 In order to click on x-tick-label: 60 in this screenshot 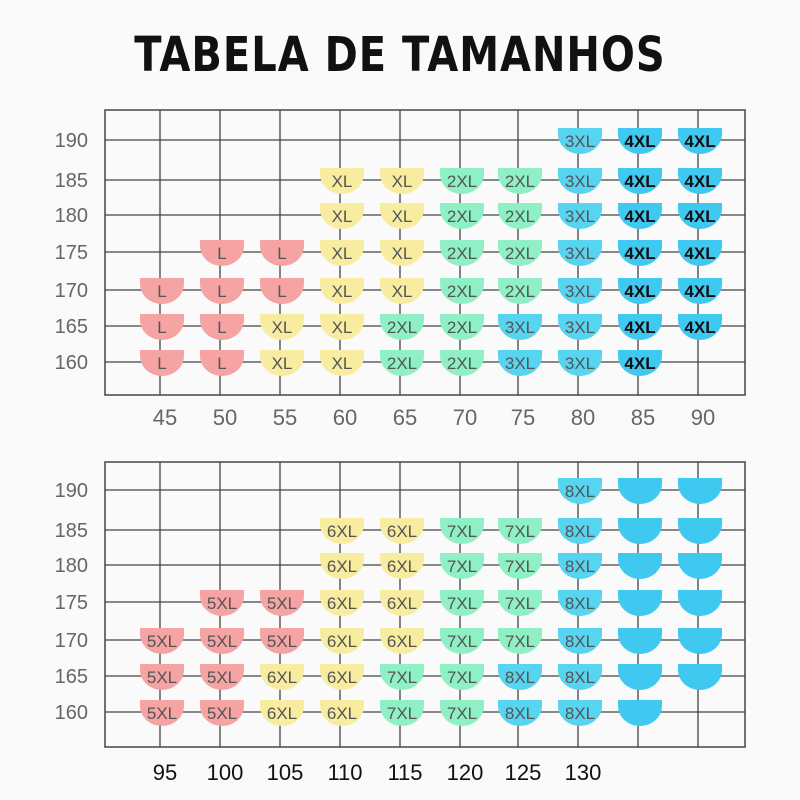, I will do `click(345, 417)`.